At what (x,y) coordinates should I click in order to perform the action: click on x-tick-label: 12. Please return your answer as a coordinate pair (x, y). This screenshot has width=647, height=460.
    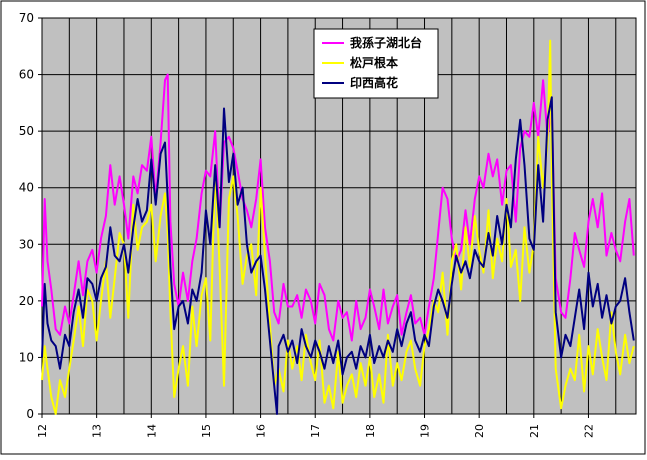
    Looking at the image, I should click on (42, 431).